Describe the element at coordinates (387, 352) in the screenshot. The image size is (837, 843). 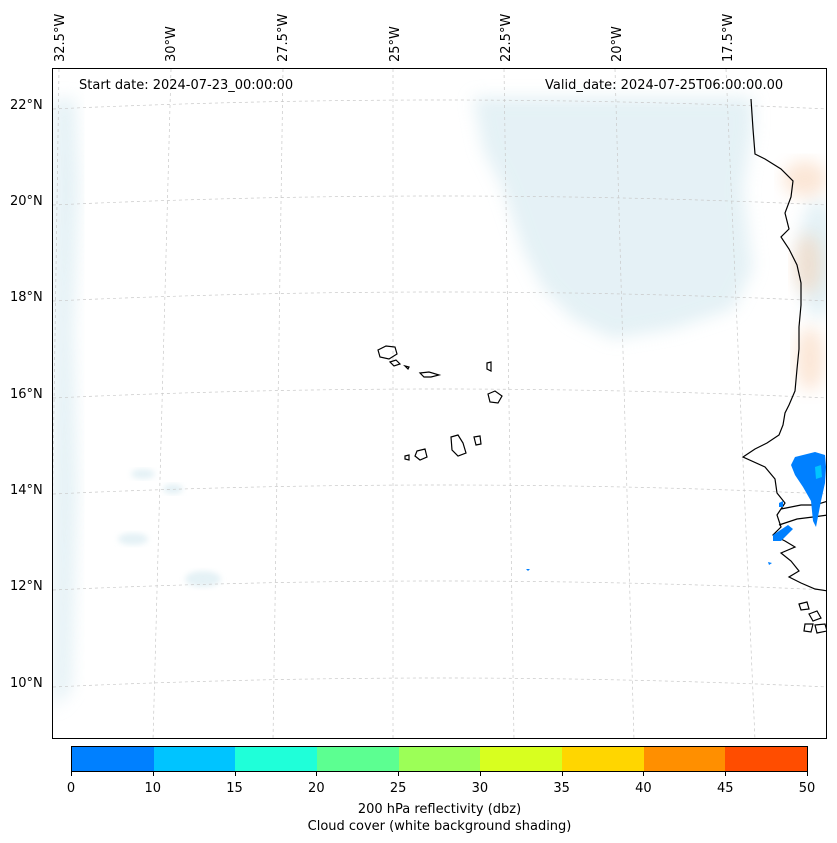
I see `island-santo-antao` at that location.